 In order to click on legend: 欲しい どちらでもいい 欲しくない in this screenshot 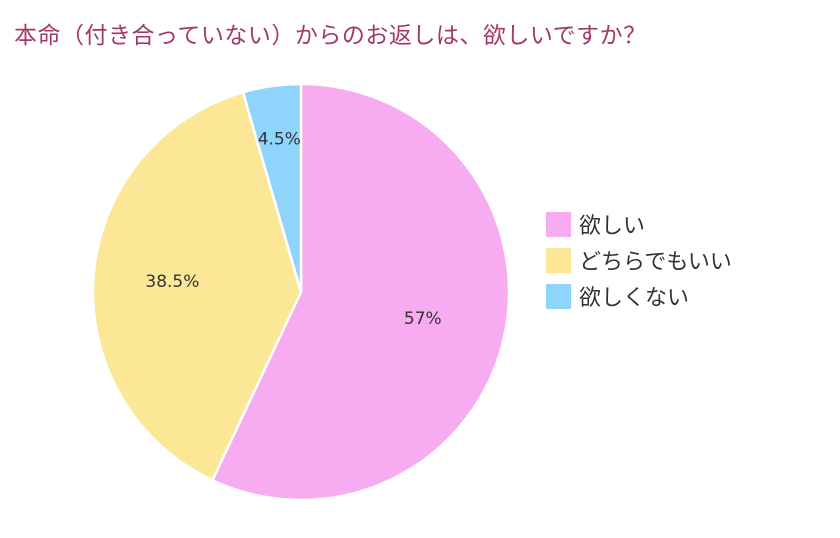, I will do `click(639, 260)`.